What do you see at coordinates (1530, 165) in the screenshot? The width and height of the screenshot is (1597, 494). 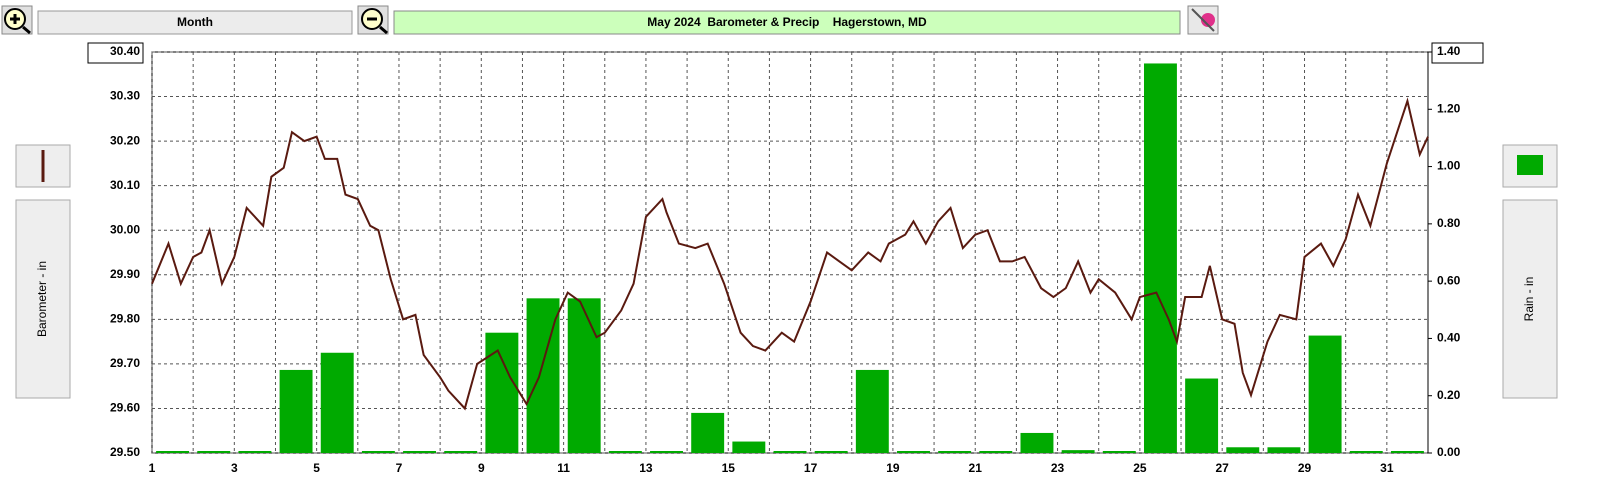 I see `legend-swatch` at bounding box center [1530, 165].